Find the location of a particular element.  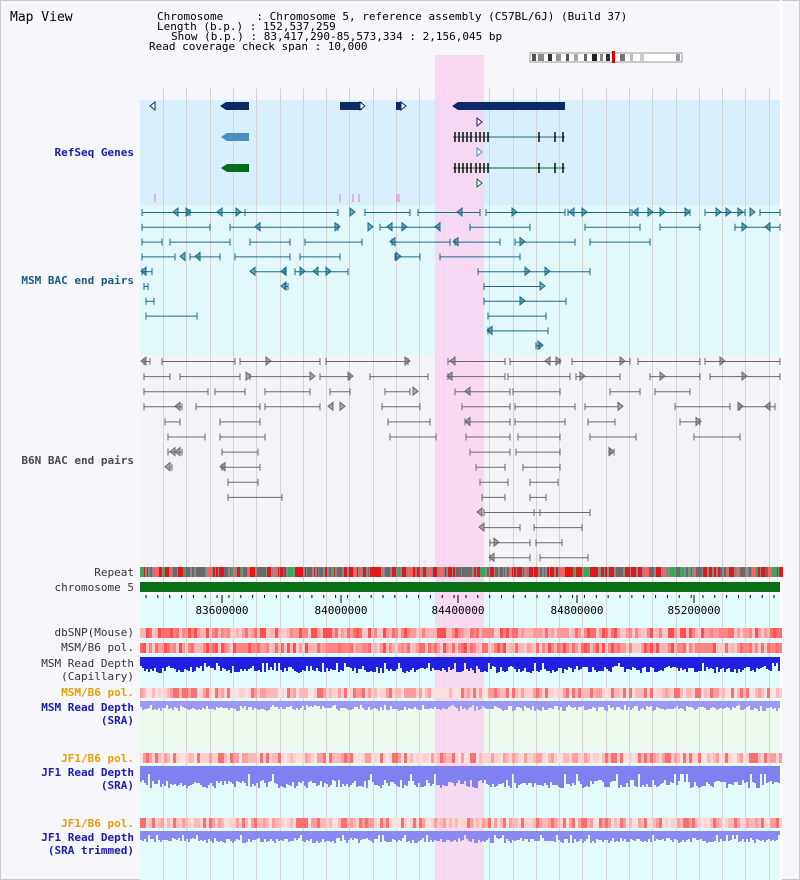

msm-bac-pair-arrow is located at coordinates (283, 271).